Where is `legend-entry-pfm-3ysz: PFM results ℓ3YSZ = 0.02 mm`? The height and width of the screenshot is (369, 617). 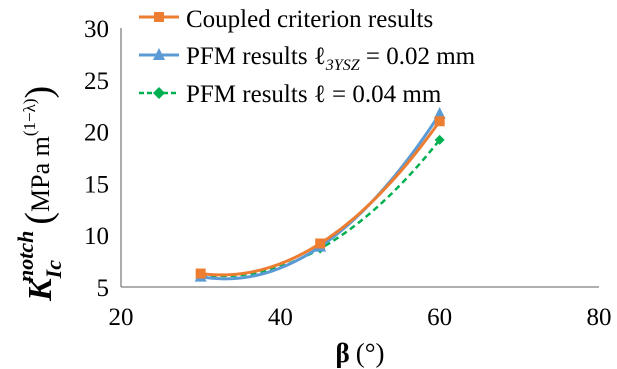 legend-entry-pfm-3ysz: PFM results ℓ3YSZ = 0.02 mm is located at coordinates (307, 58).